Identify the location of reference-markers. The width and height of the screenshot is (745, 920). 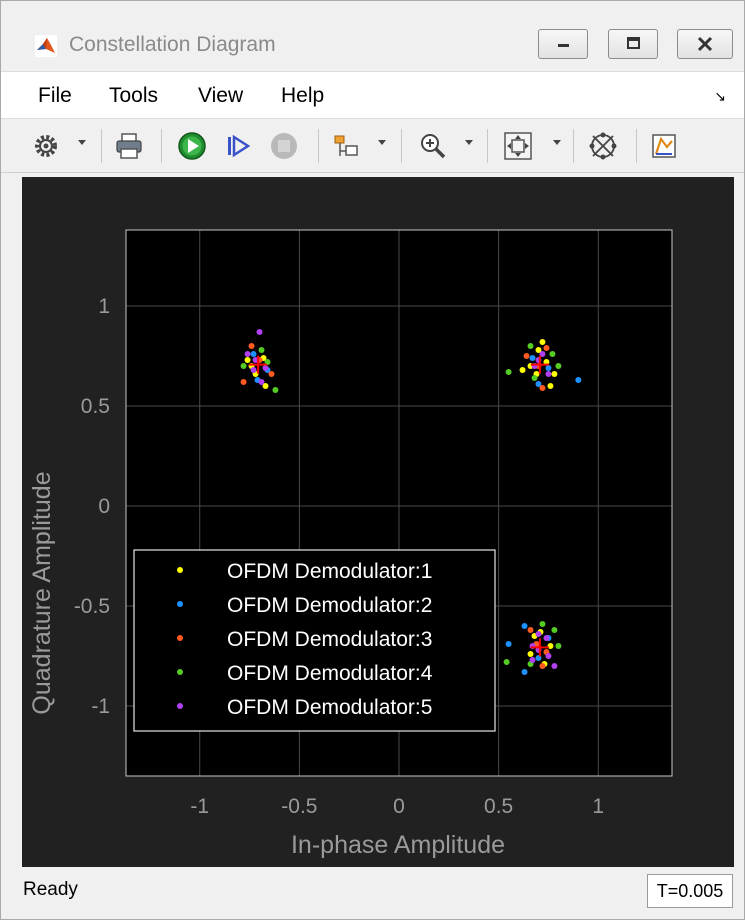
(399, 506).